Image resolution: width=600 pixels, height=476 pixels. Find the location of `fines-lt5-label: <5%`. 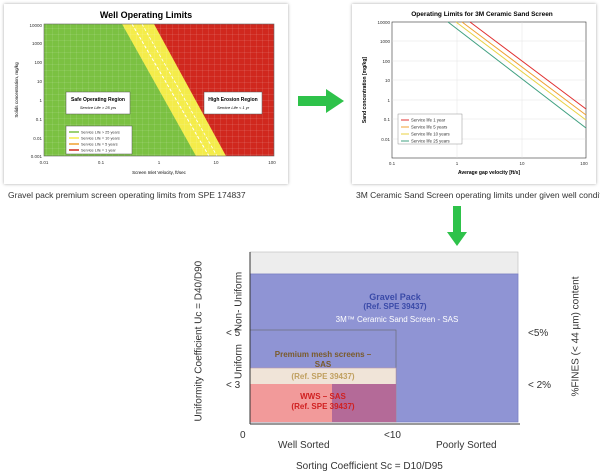

fines-lt5-label: <5% is located at coordinates (538, 333).